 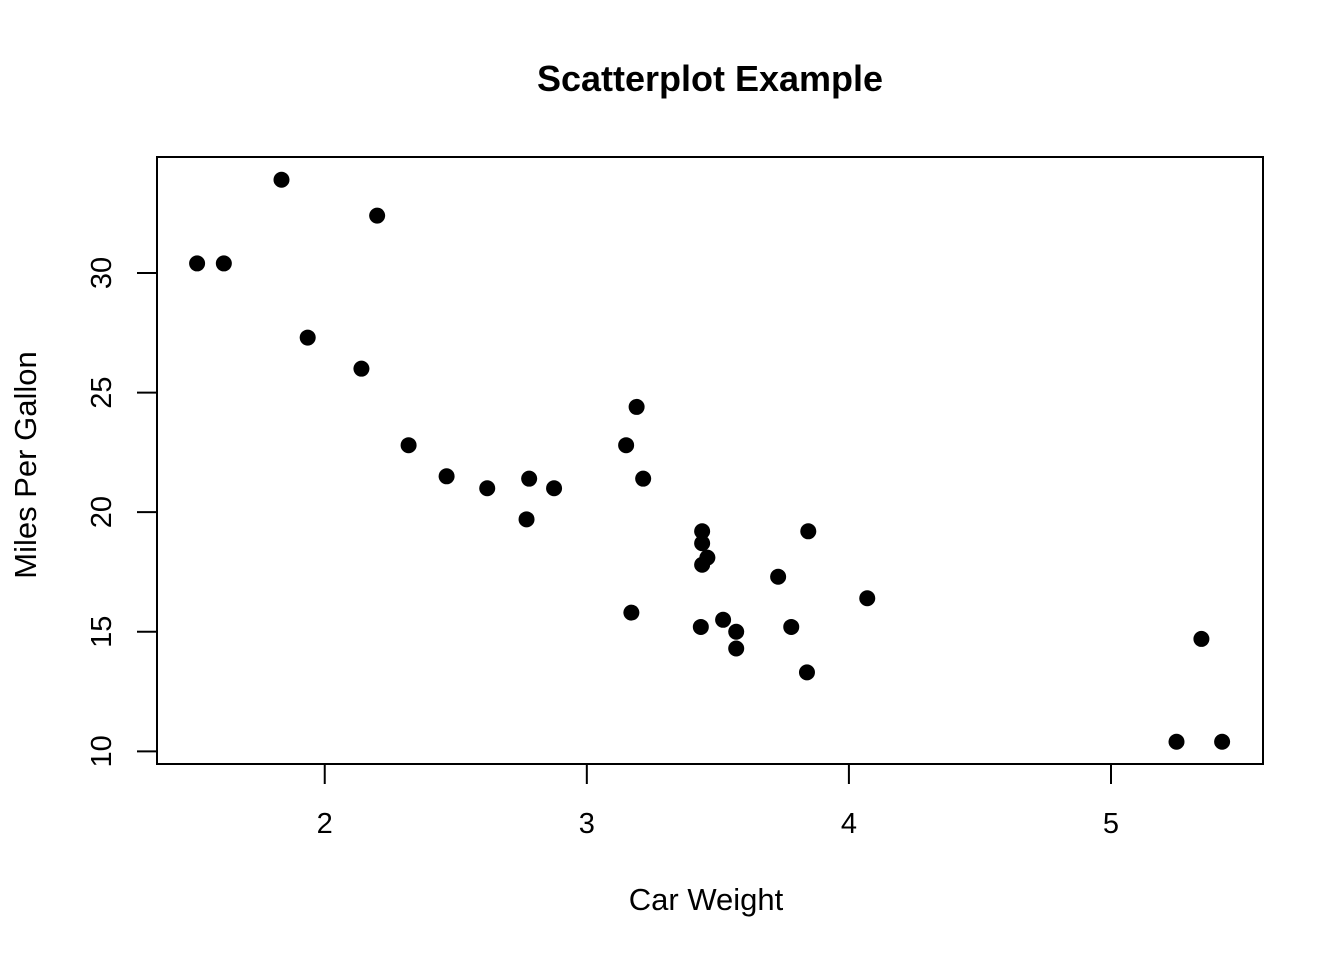 I want to click on x-axis-label: Car Weight, so click(x=706, y=899).